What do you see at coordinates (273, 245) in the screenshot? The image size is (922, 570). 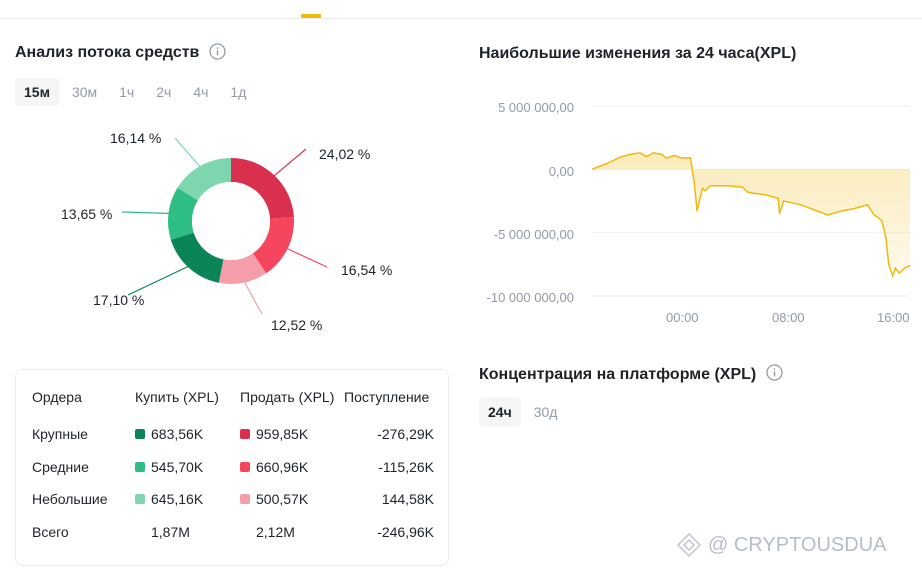 I see `donut-segment-medium-sell` at bounding box center [273, 245].